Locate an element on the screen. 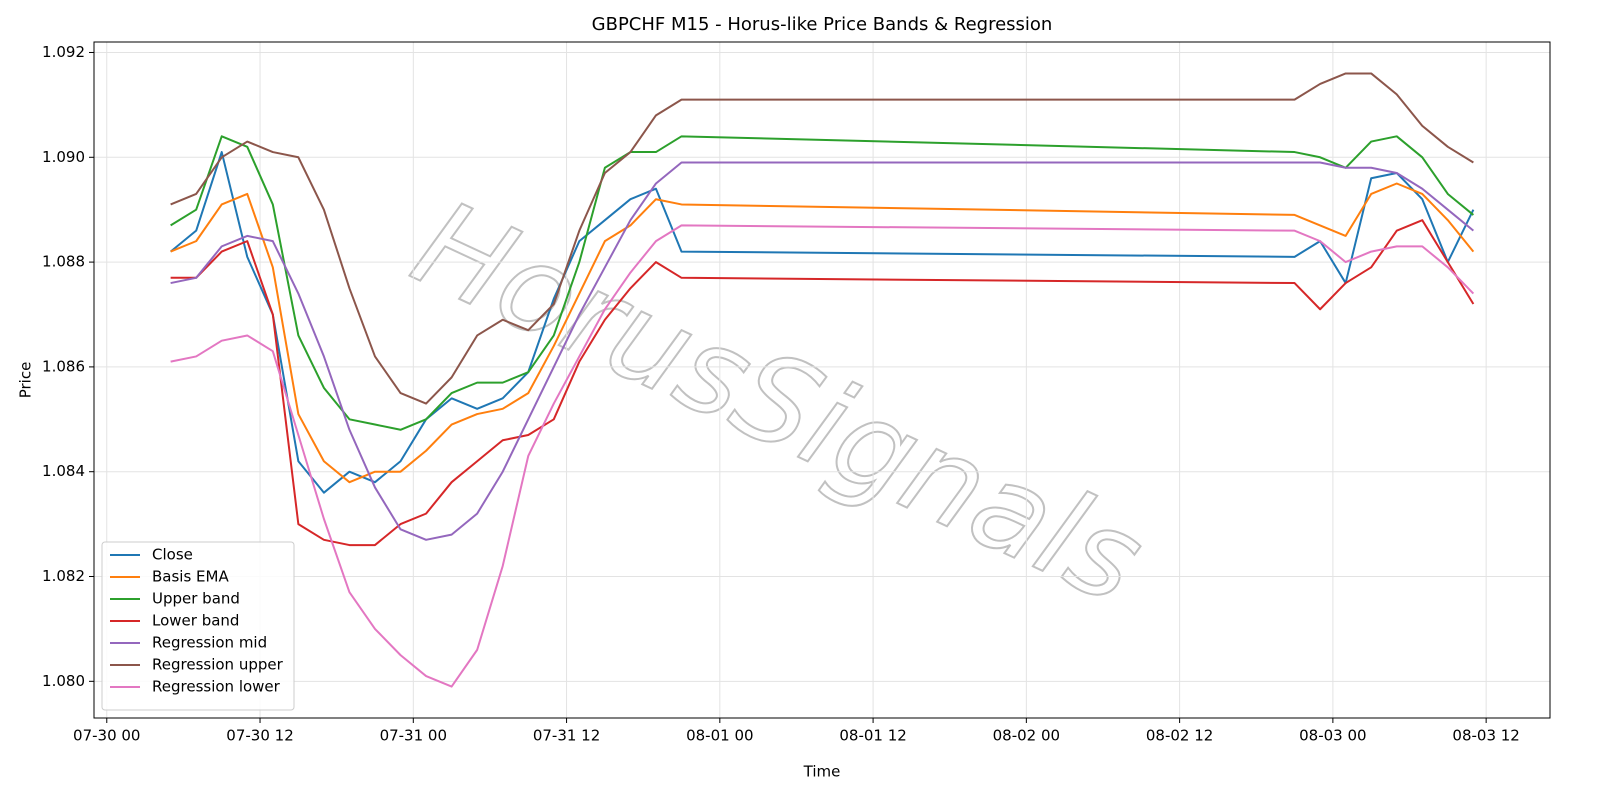 This screenshot has width=1600, height=804. x-tick-label: 08-02 12 is located at coordinates (1179, 736).